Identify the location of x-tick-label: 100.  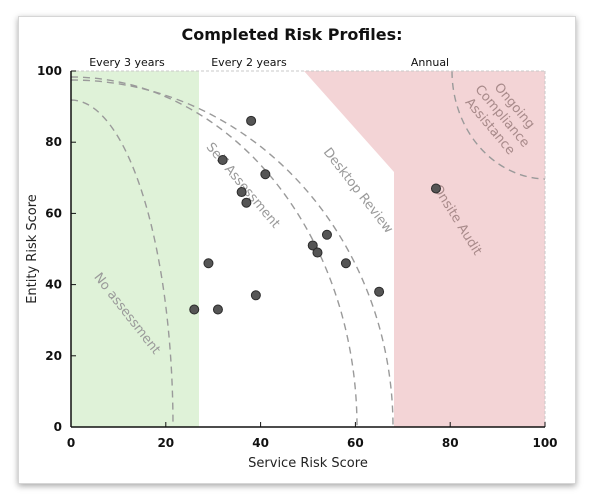
(544, 443).